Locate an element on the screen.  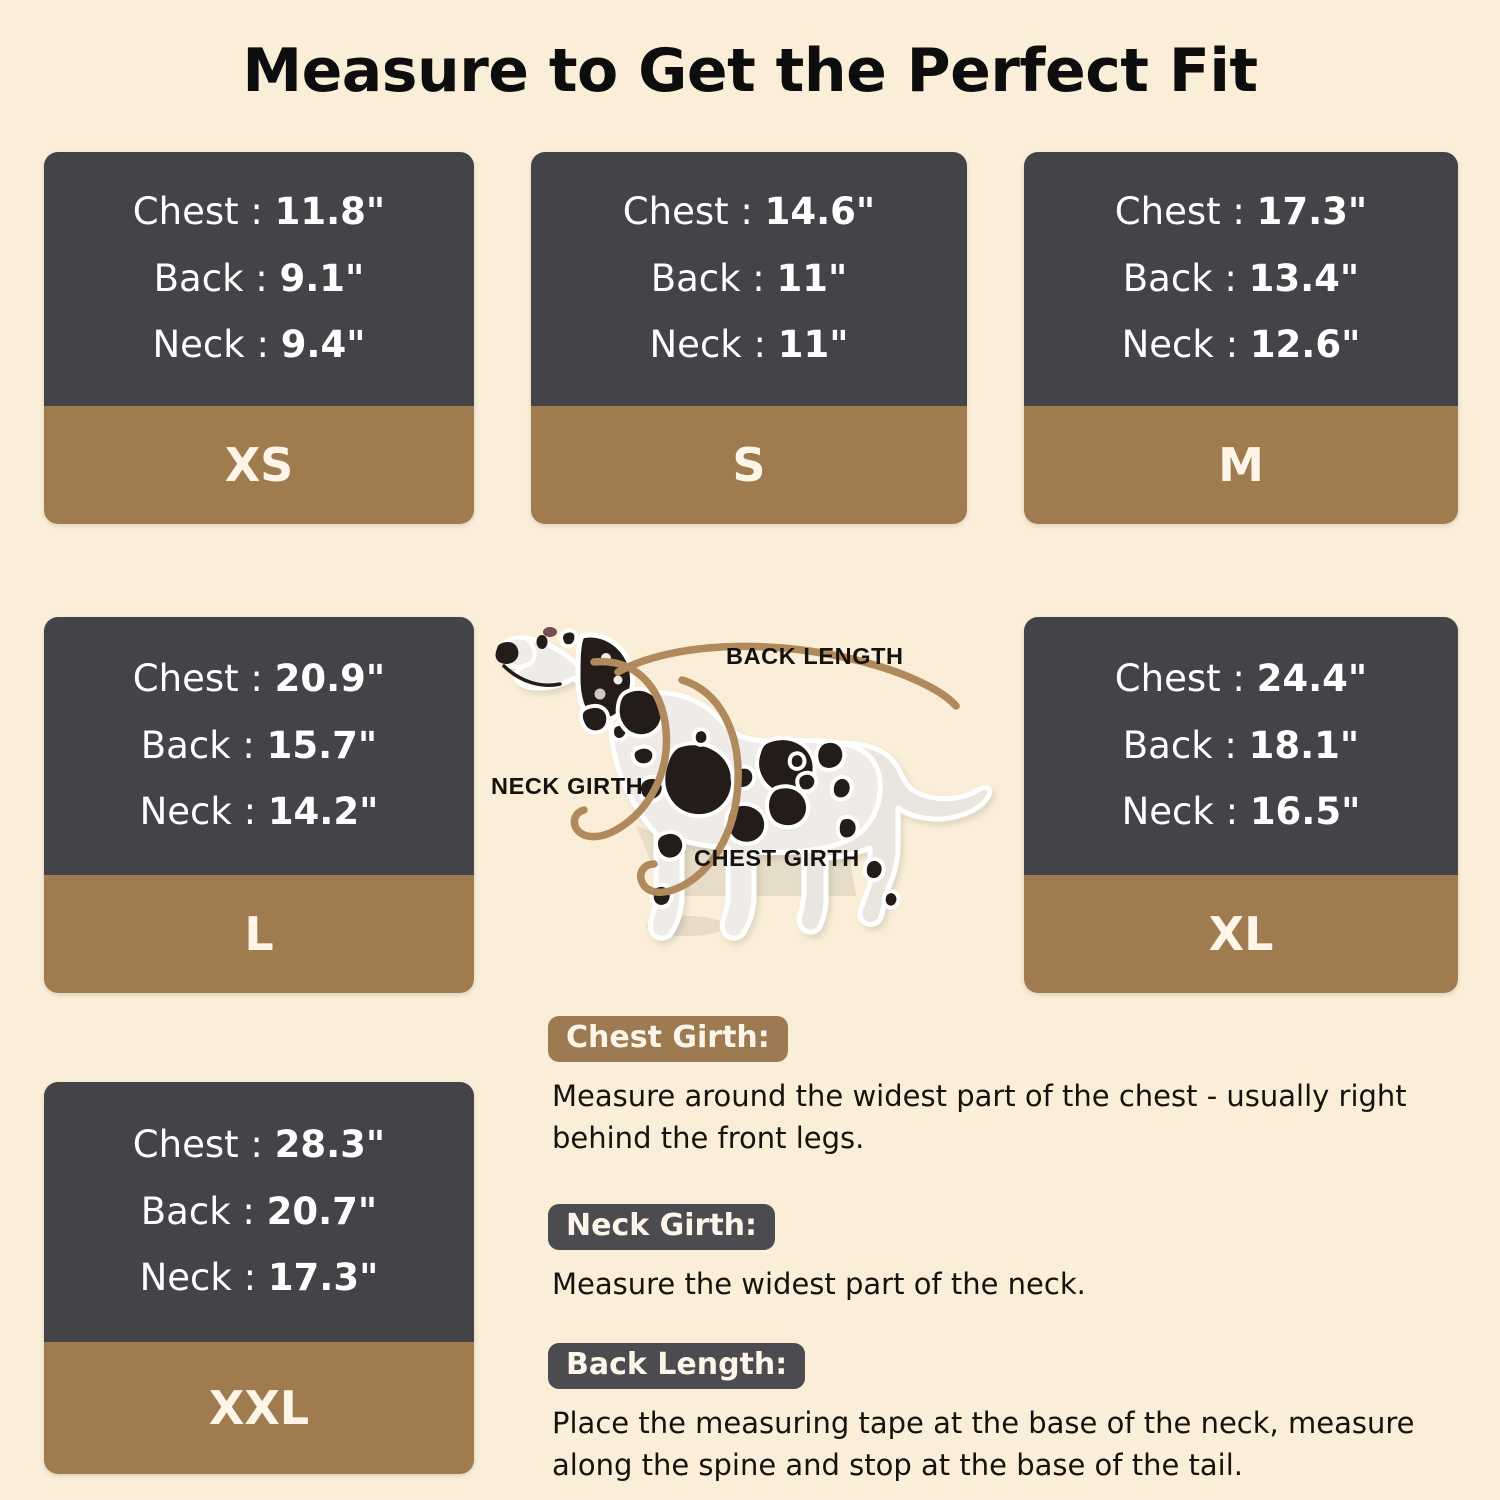
instruction-heading-chest-girth: Chest Girth: is located at coordinates (668, 1039).